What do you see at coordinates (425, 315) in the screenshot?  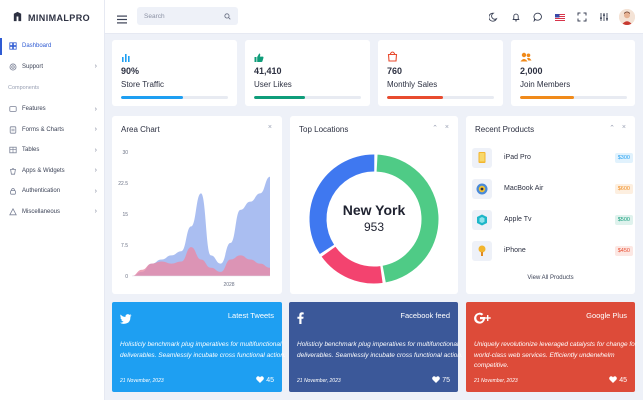 I see `social-card-title: Facebook feed` at bounding box center [425, 315].